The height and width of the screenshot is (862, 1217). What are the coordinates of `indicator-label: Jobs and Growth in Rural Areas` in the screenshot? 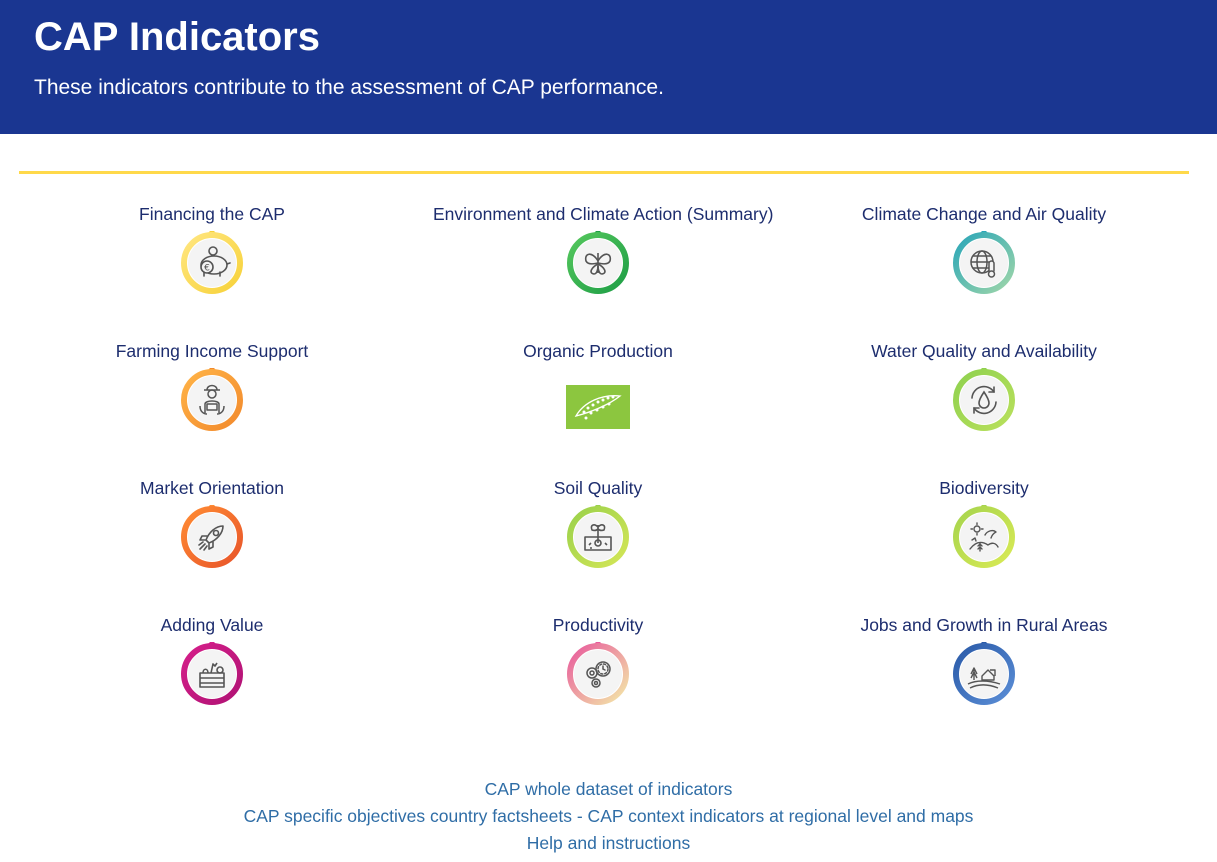 It's located at (984, 625).